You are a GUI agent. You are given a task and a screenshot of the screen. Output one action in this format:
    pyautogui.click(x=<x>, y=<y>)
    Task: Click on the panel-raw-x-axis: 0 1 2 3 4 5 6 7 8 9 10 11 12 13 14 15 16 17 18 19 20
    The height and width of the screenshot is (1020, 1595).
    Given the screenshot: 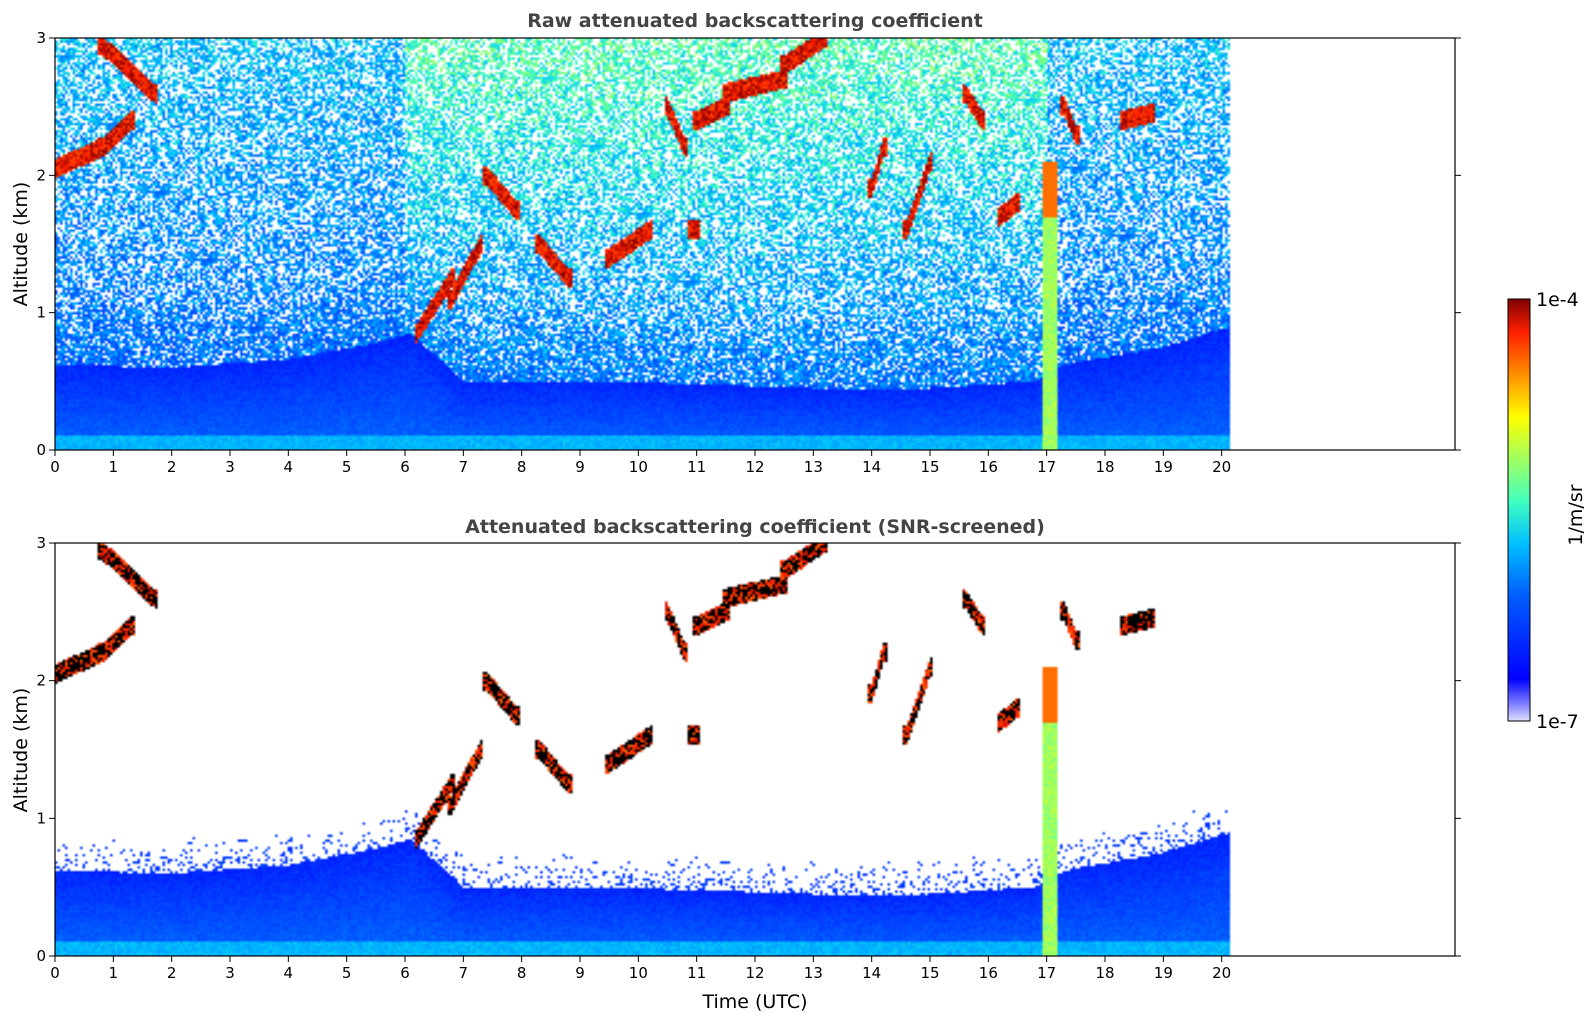 What is the action you would take?
    pyautogui.click(x=640, y=463)
    